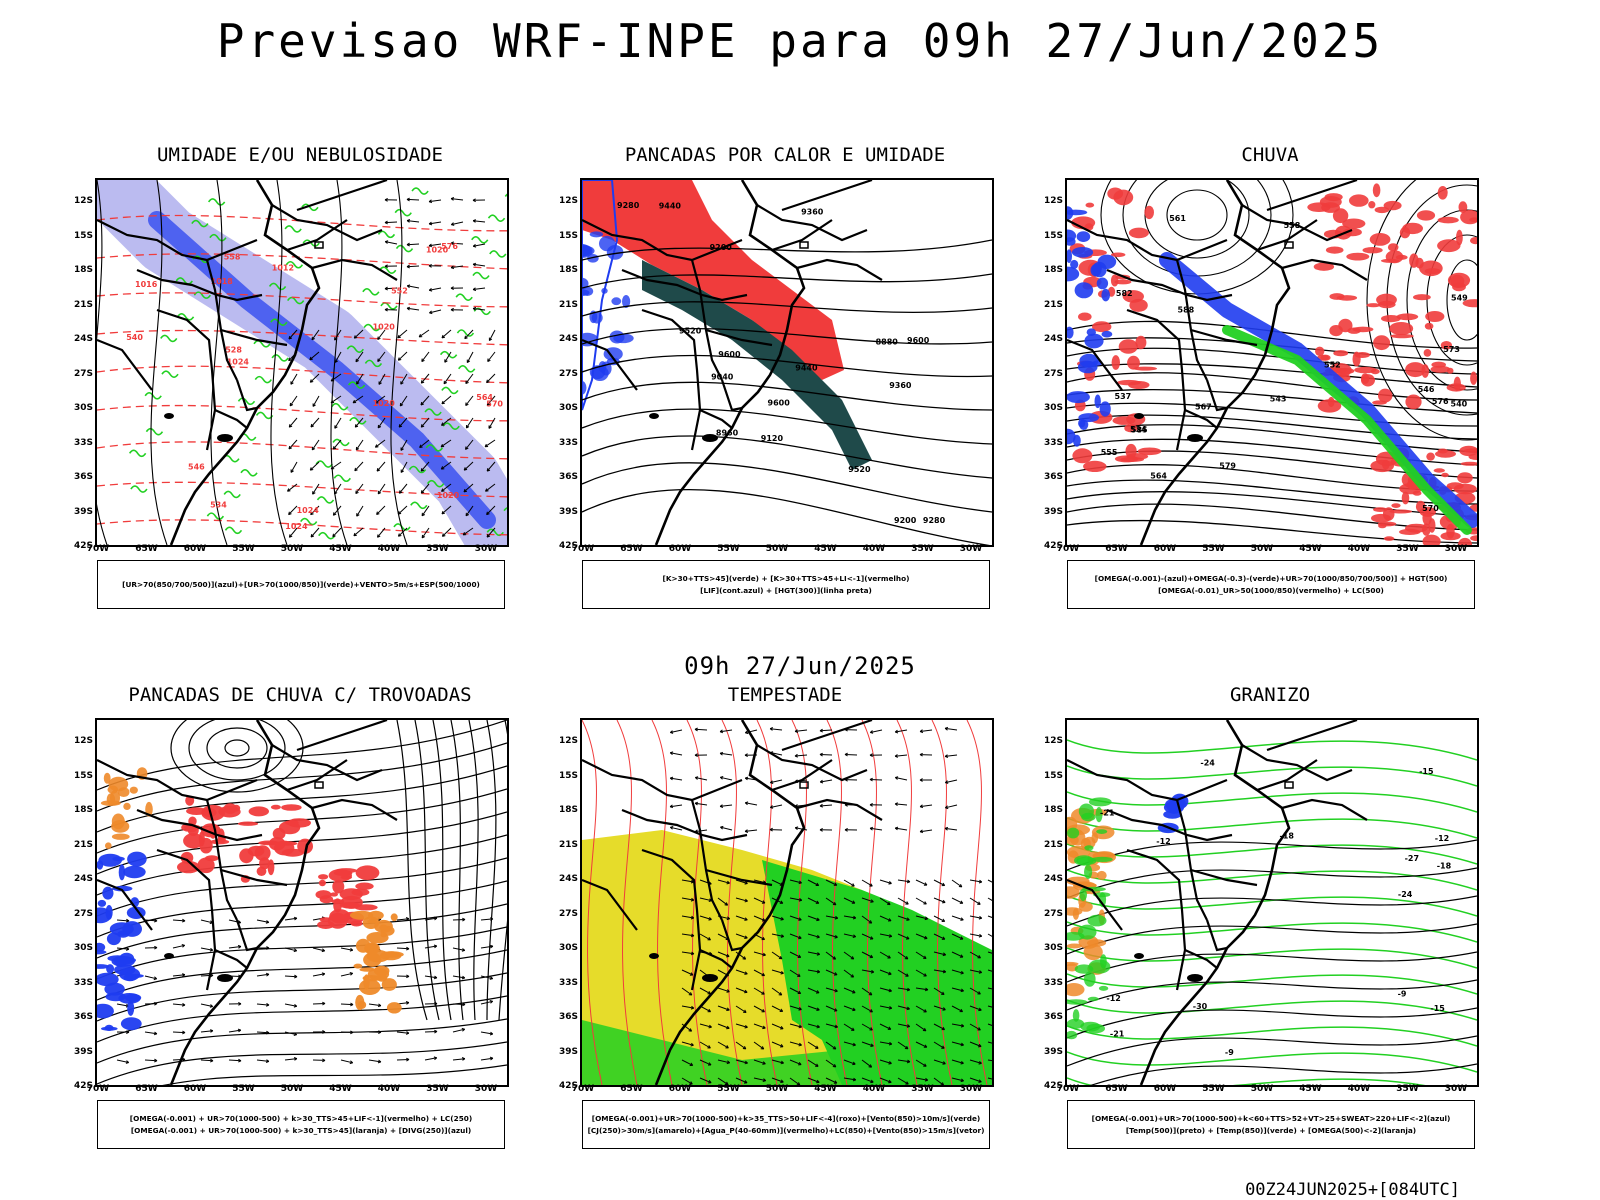  What do you see at coordinates (1207, 763) in the screenshot?
I see `contour-label: -24` at bounding box center [1207, 763].